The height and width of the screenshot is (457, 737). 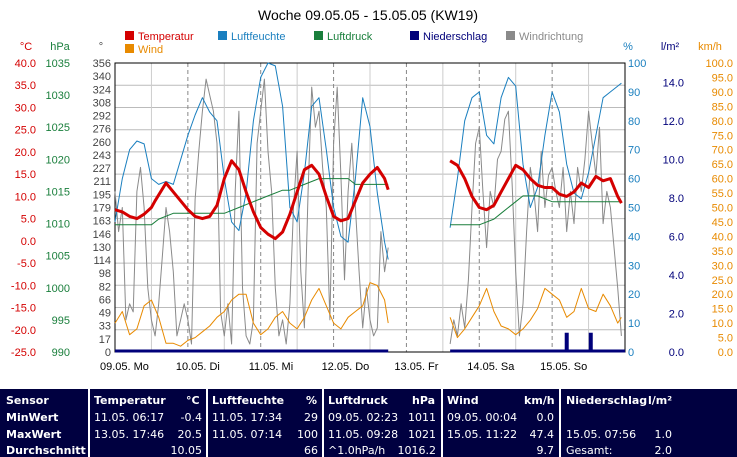 I want to click on tick-pressure-3: 1020, so click(x=58, y=160).